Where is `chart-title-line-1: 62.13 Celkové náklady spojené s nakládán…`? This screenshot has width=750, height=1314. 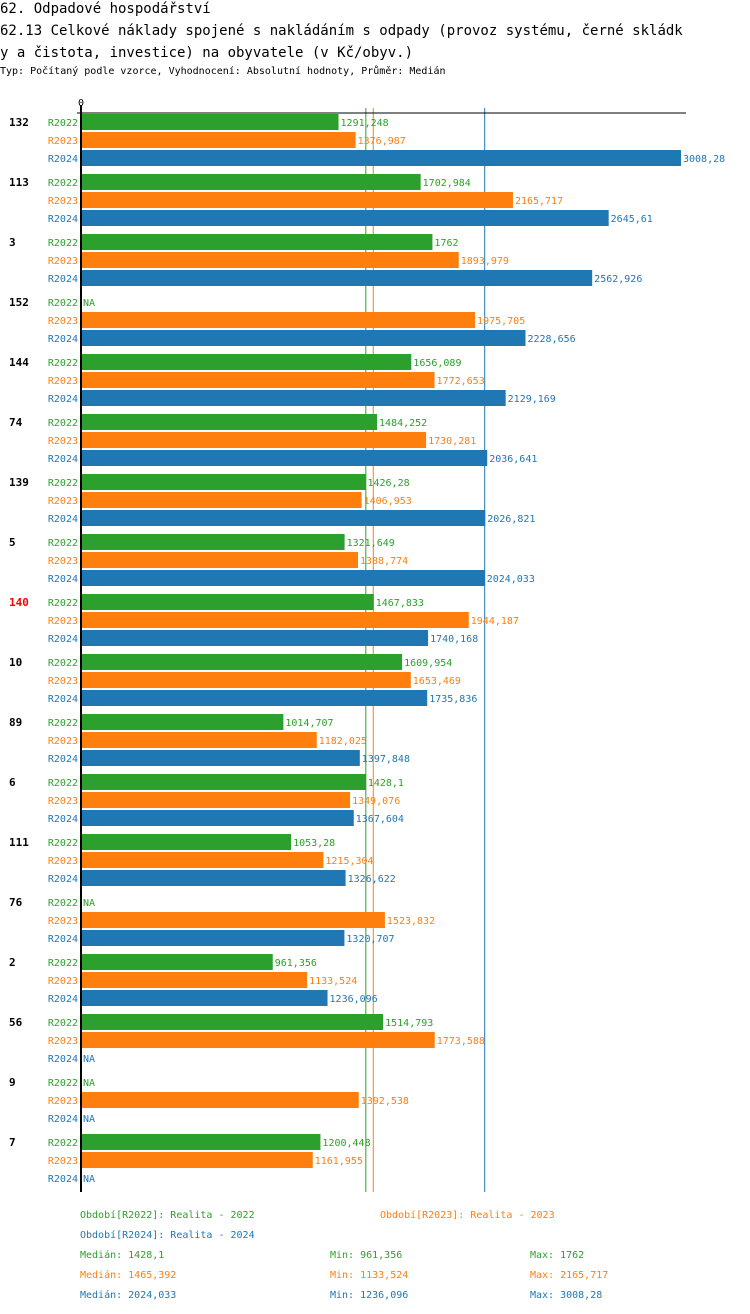 chart-title-line-1: 62.13 Celkové náklady spojené s nakládán… is located at coordinates (341, 31).